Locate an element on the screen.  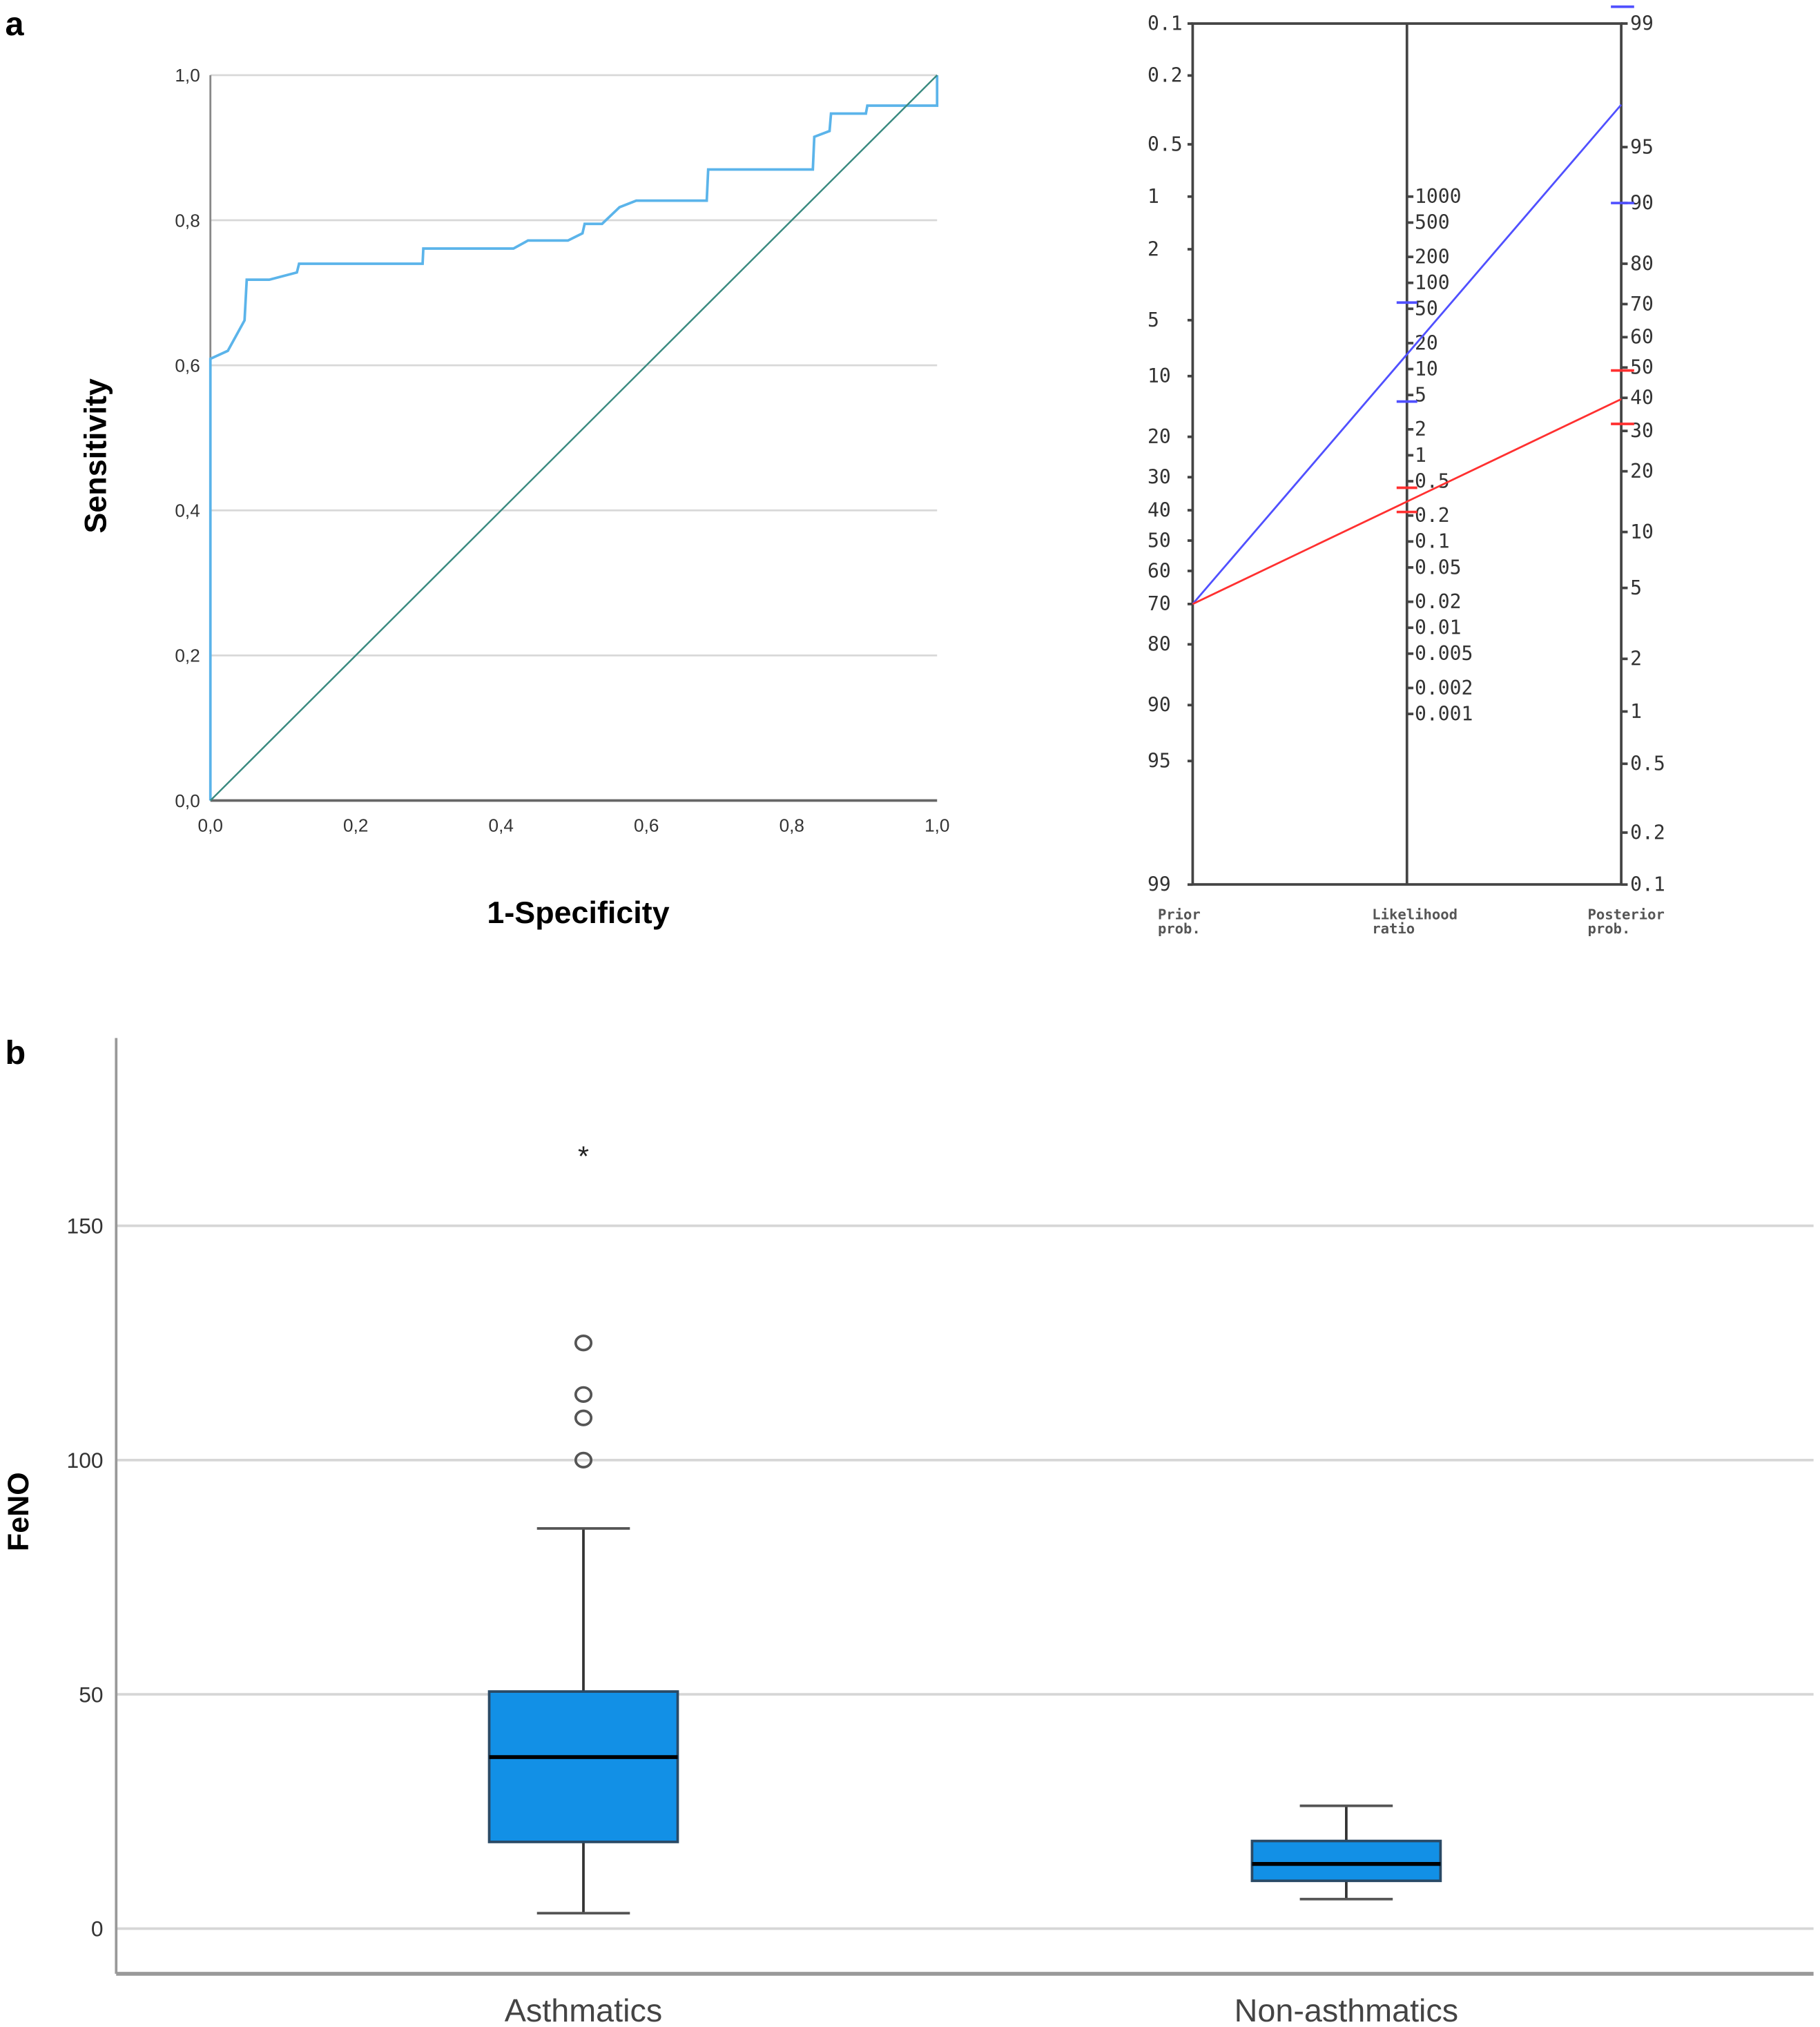
posterior-tick-label: 90 is located at coordinates (1642, 202).